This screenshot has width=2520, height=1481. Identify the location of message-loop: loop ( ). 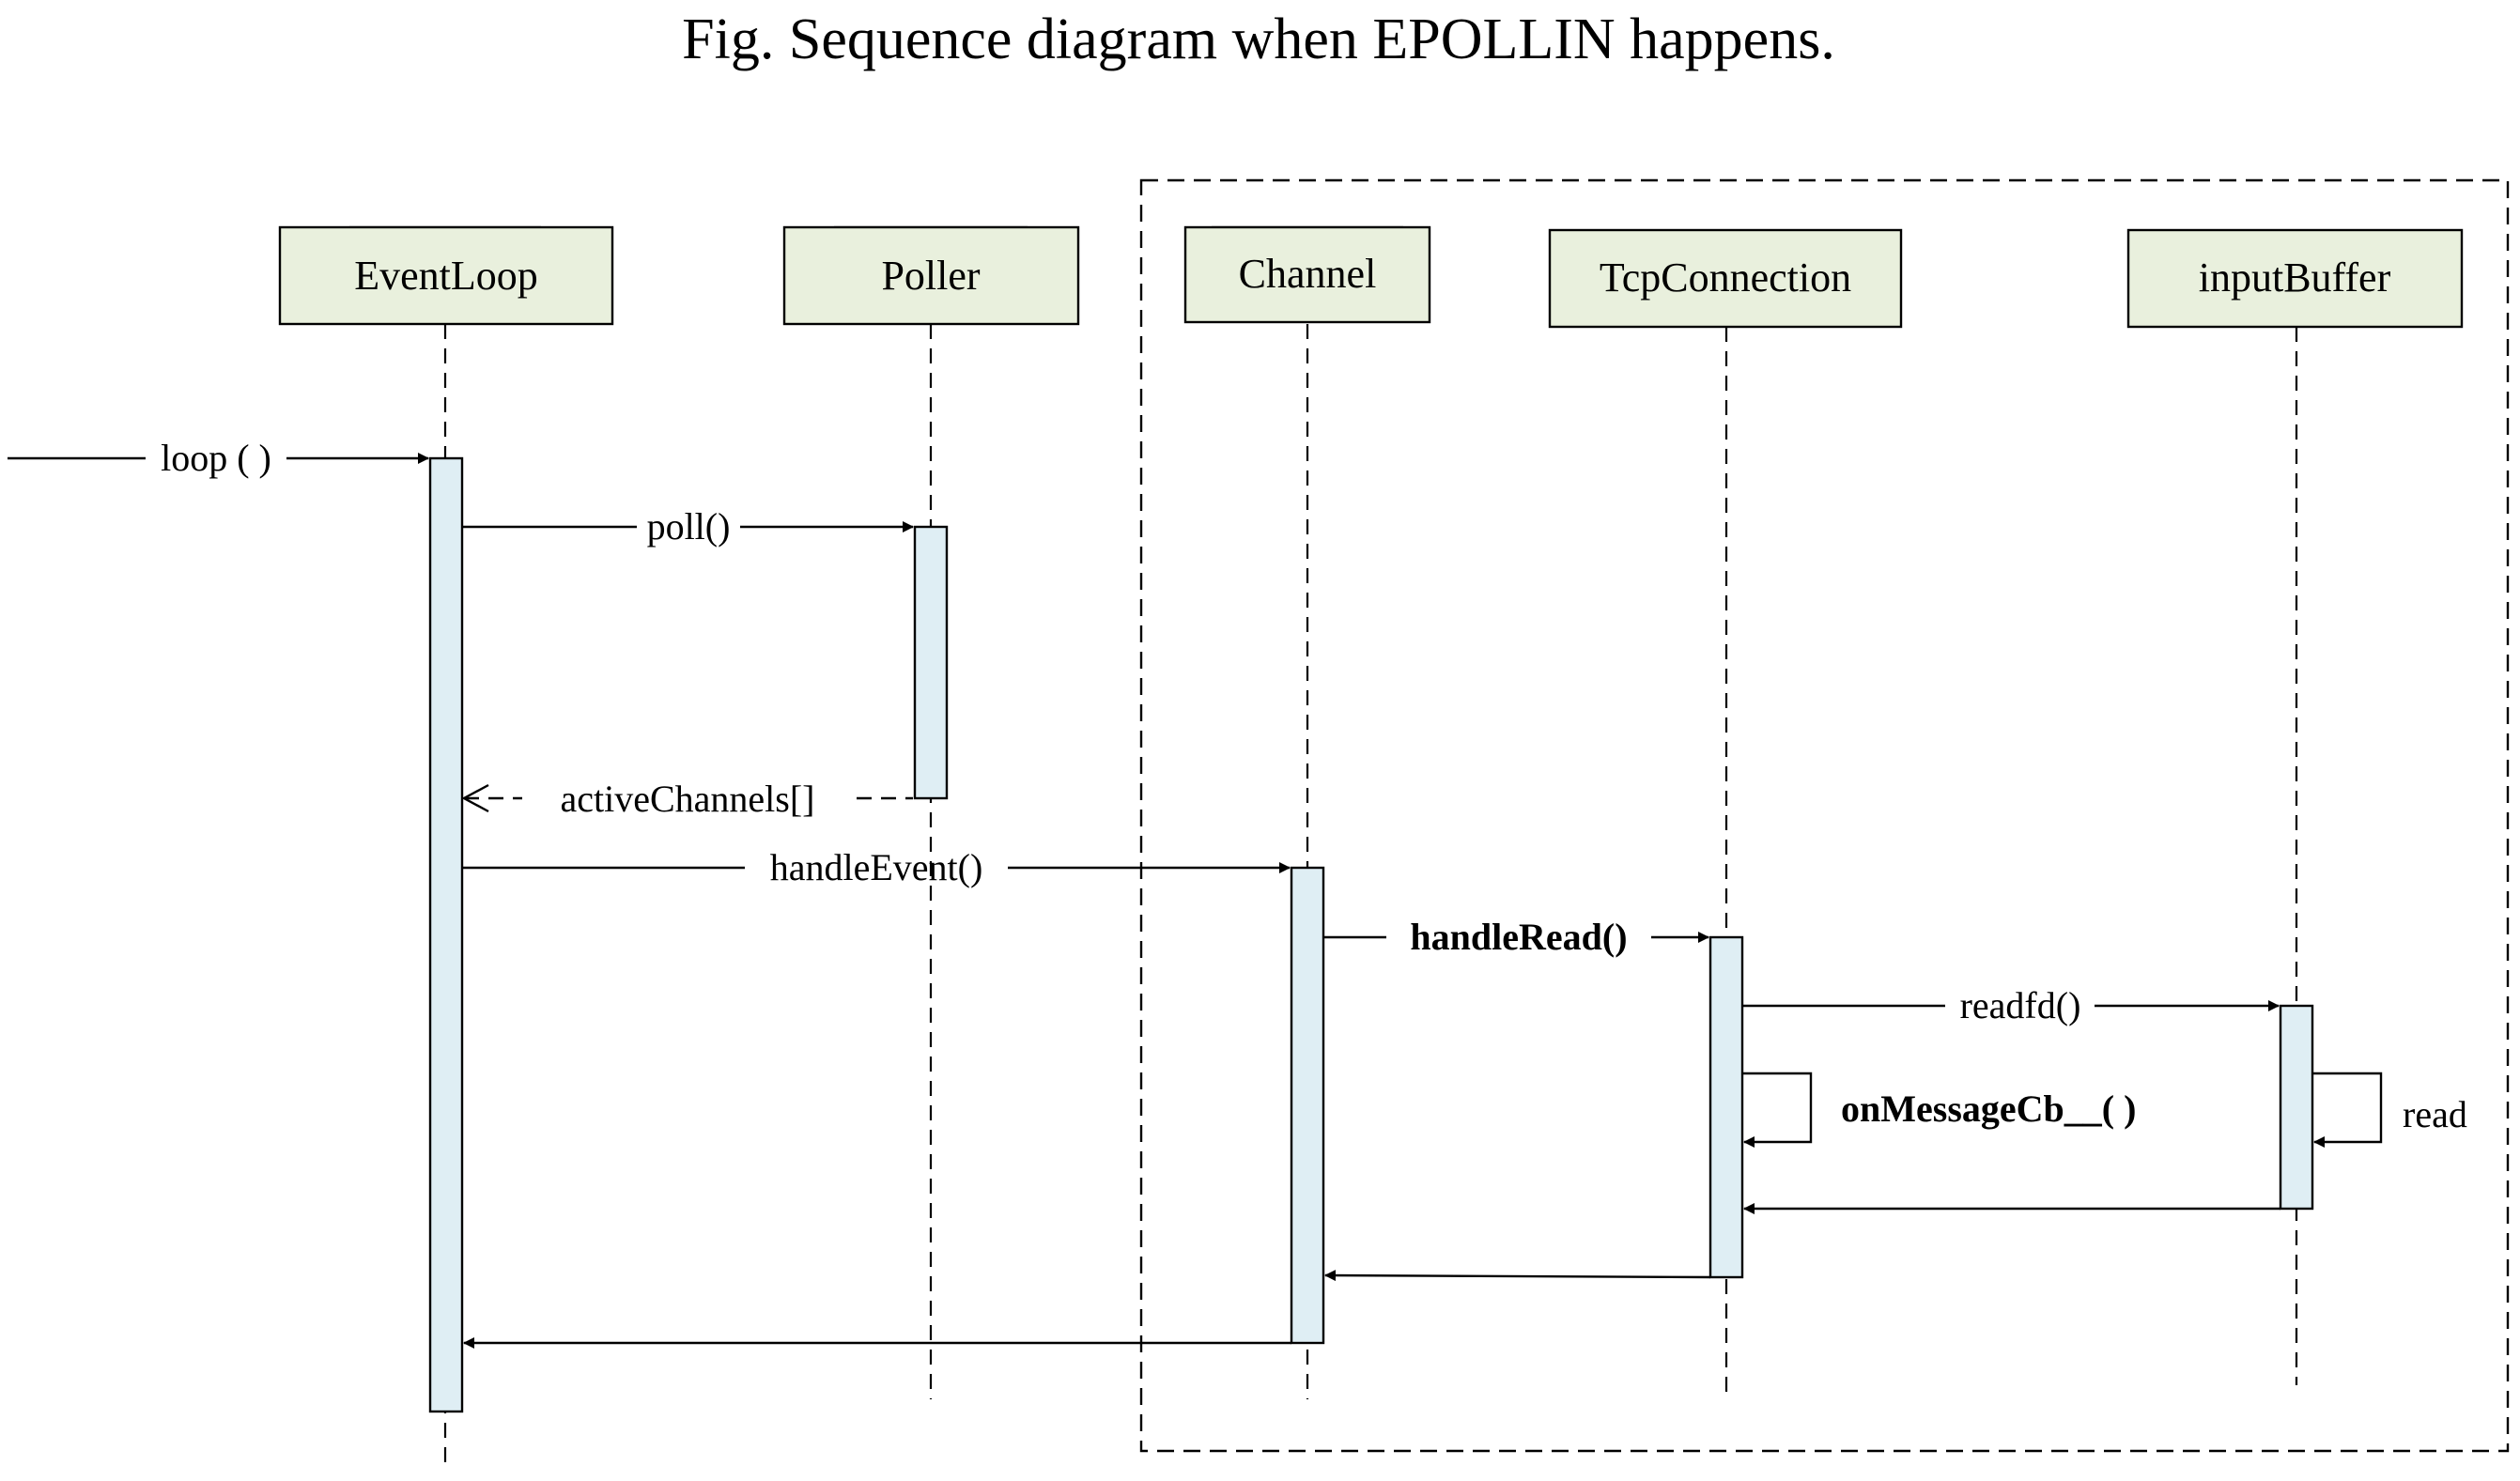
(218, 458).